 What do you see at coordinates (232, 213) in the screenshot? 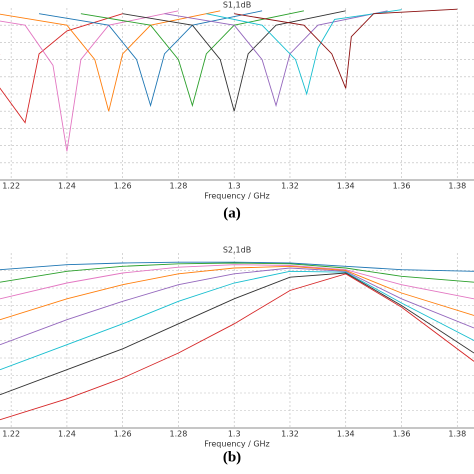
I see `caption: (a)` at bounding box center [232, 213].